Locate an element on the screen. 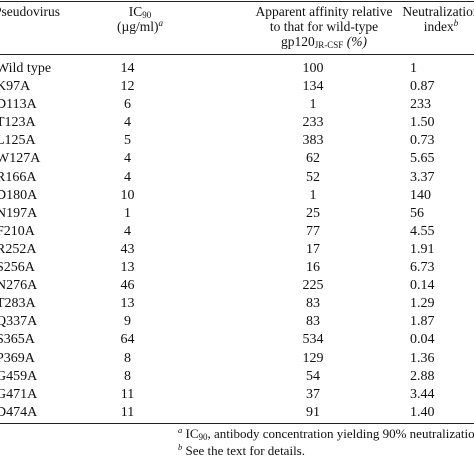  cell-pseudovirus: Q337A is located at coordinates (19, 322).